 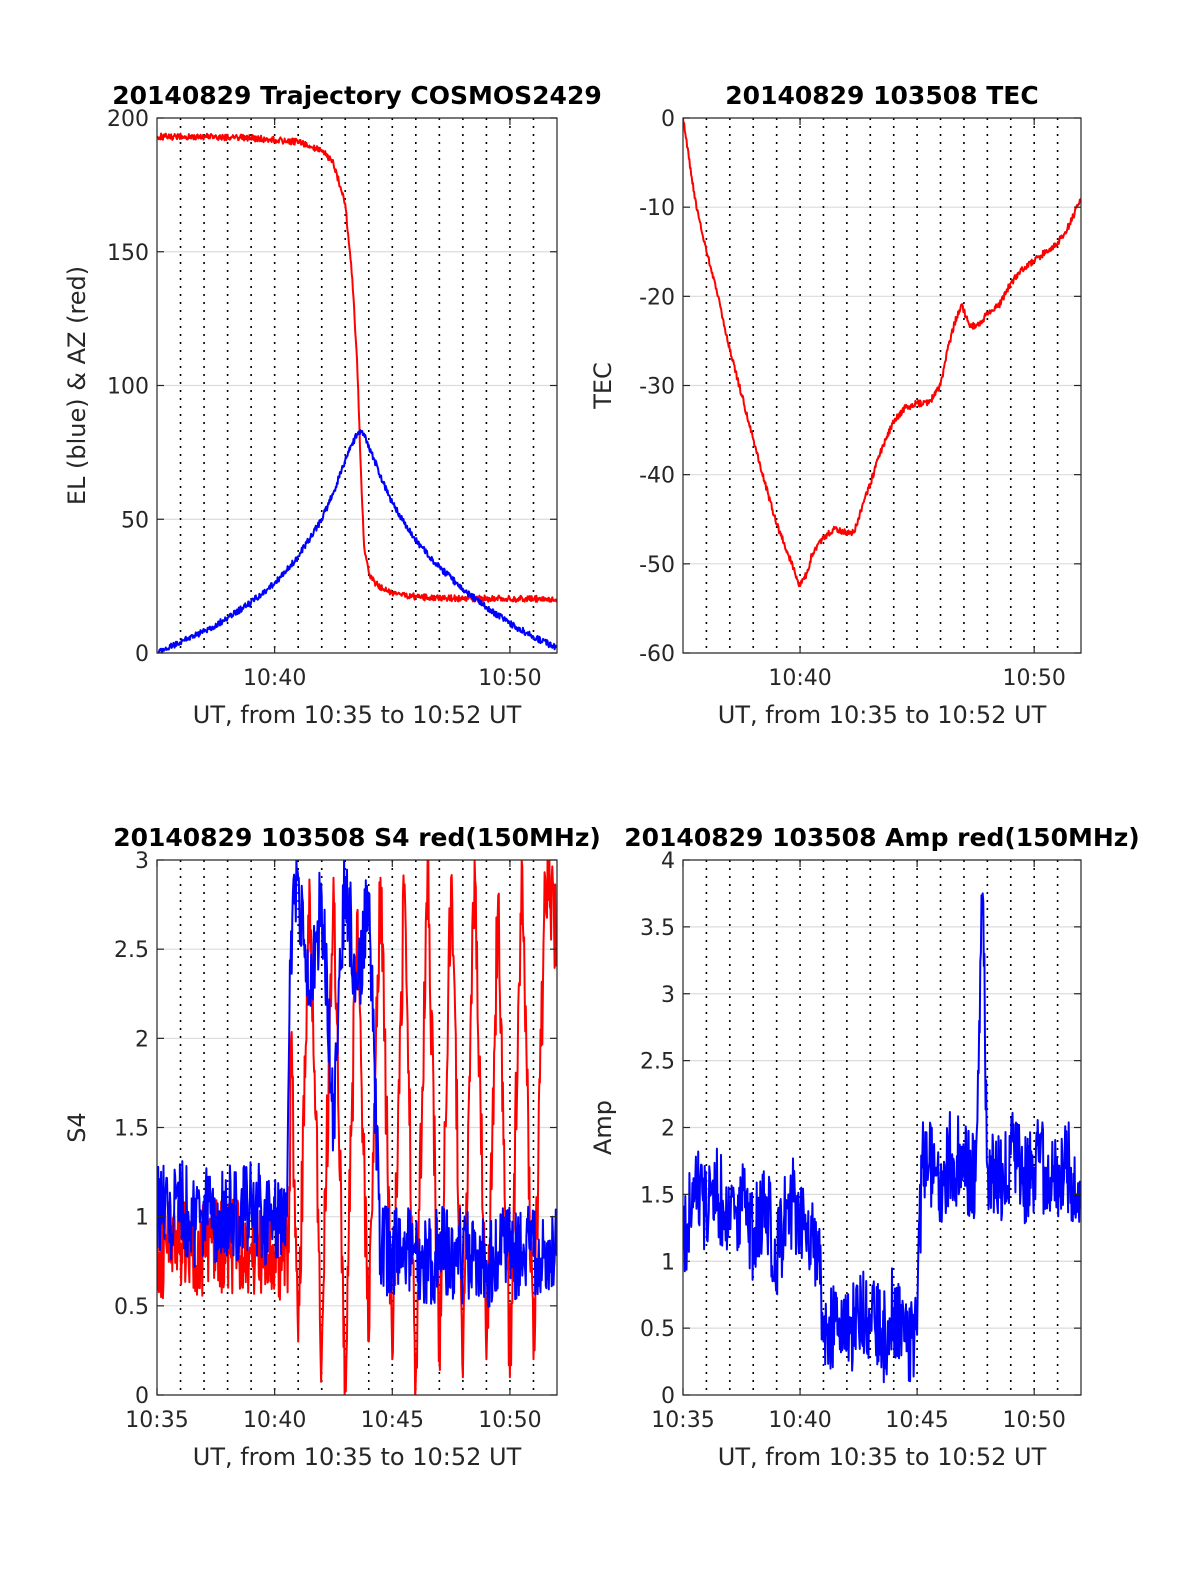 I want to click on y-tick-label: 100, so click(x=128, y=387).